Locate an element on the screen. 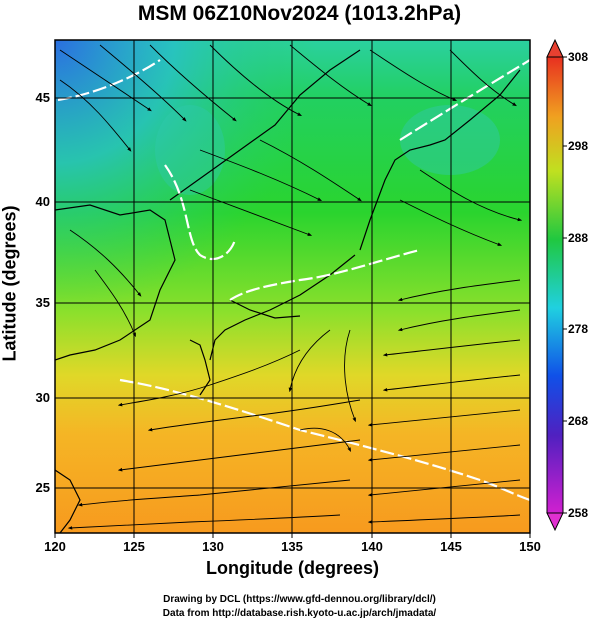 This screenshot has height=625, width=599. x-tick-label: 140 is located at coordinates (372, 546).